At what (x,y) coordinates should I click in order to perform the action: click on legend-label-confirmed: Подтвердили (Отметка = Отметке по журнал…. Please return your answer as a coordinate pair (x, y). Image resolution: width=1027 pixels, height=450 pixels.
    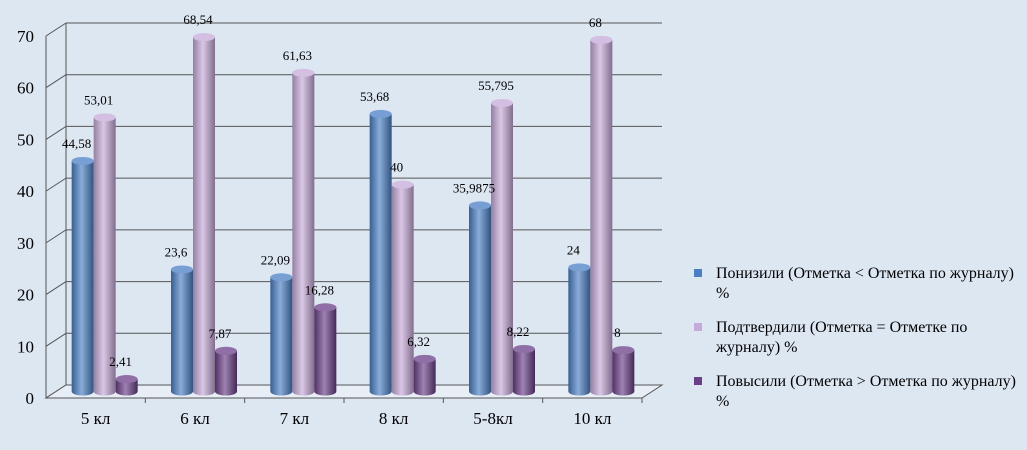
    Looking at the image, I should click on (842, 337).